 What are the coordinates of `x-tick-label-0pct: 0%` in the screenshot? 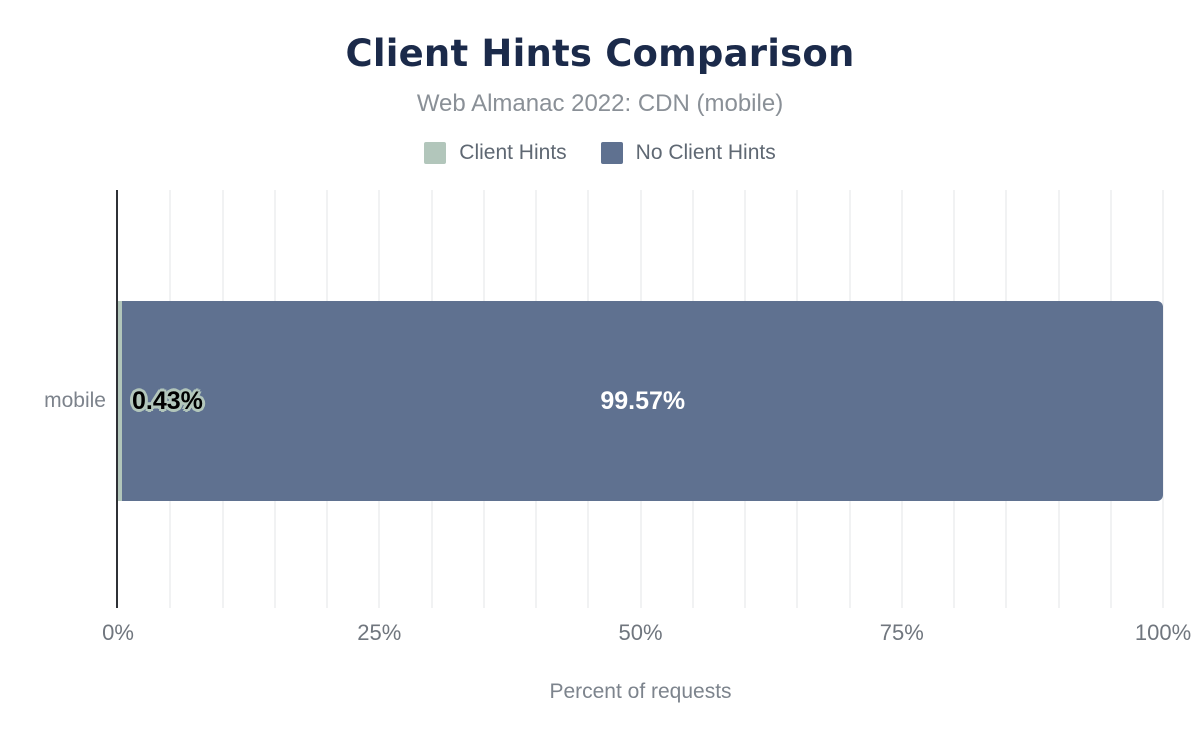 It's located at (118, 632).